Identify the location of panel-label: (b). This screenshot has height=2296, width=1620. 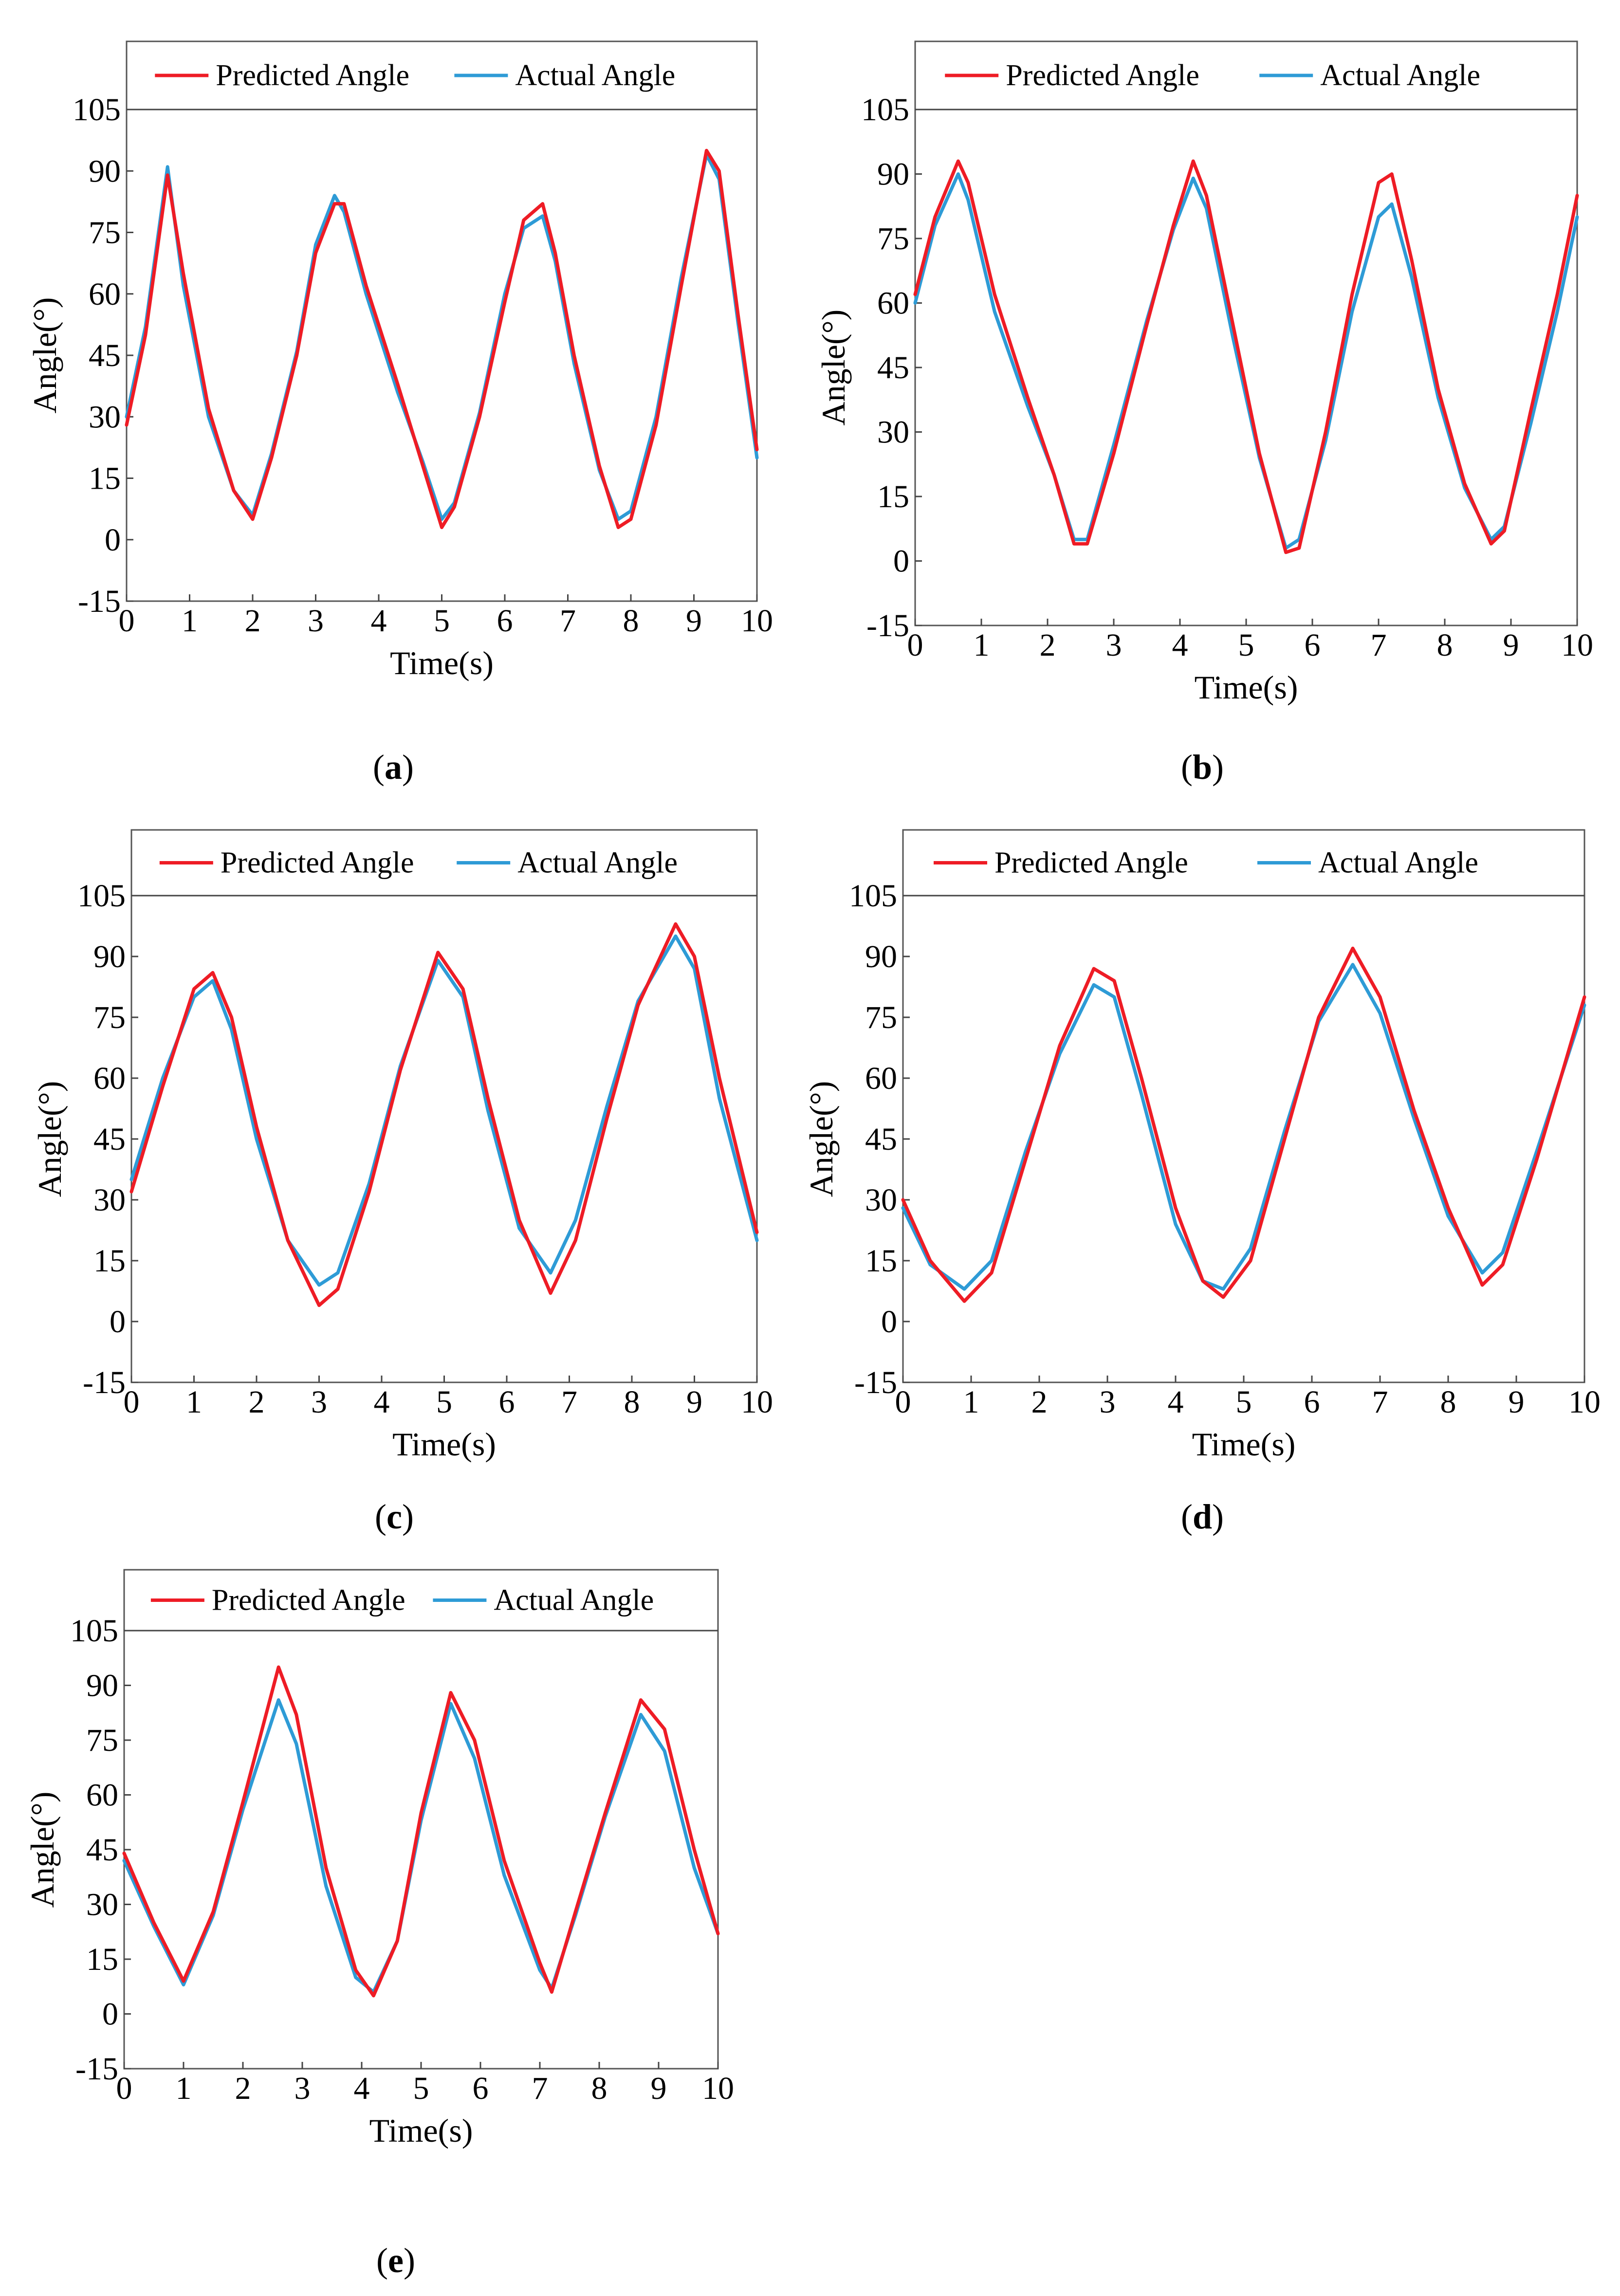
(1202, 767).